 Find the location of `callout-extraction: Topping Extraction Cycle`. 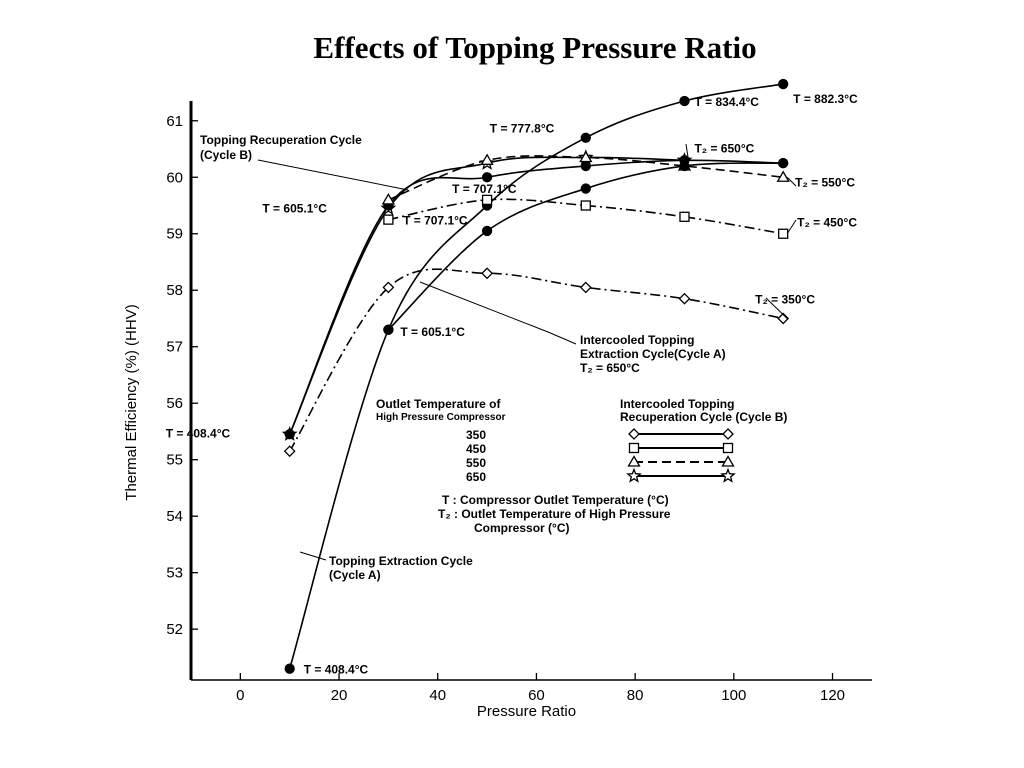

callout-extraction: Topping Extraction Cycle is located at coordinates (401, 561).